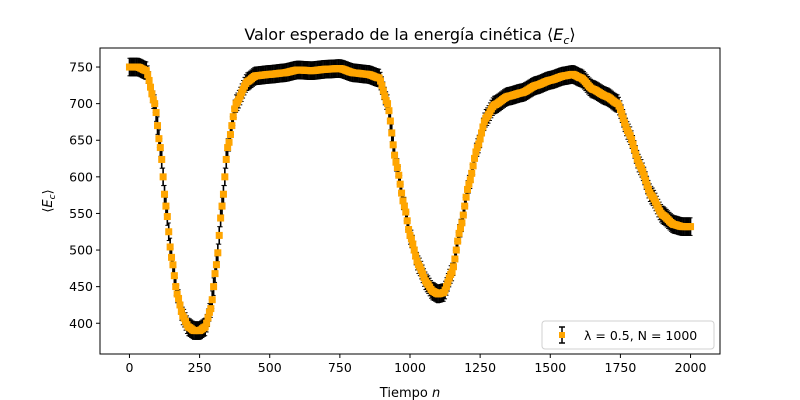 The height and width of the screenshot is (400, 800). What do you see at coordinates (550, 367) in the screenshot?
I see `x-tick-label: 1500` at bounding box center [550, 367].